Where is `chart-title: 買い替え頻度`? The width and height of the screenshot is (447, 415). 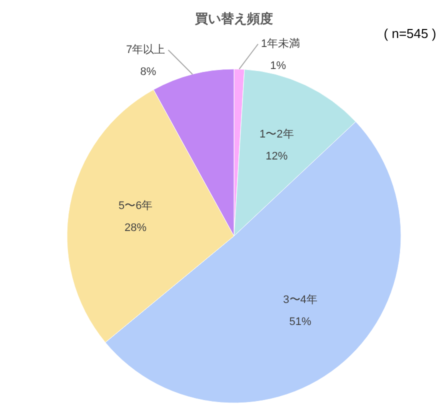 chart-title: 買い替え頻度 is located at coordinates (233, 18).